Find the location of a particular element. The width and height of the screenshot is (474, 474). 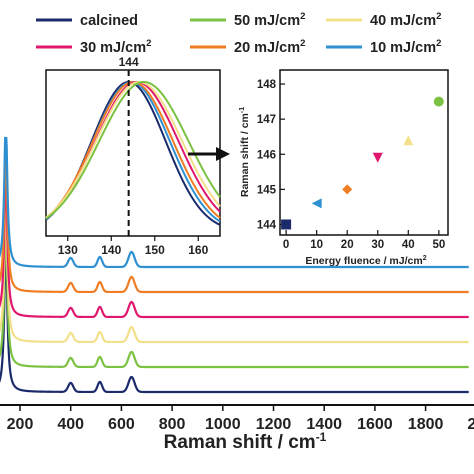

scatter-inset-x-ticks: 0 10 20 30 40 50 is located at coordinates (364, 240).